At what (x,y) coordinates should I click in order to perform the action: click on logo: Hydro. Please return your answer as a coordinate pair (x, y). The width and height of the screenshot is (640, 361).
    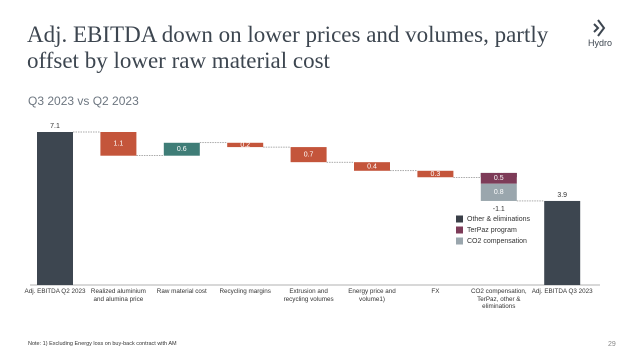
    Looking at the image, I should click on (600, 43).